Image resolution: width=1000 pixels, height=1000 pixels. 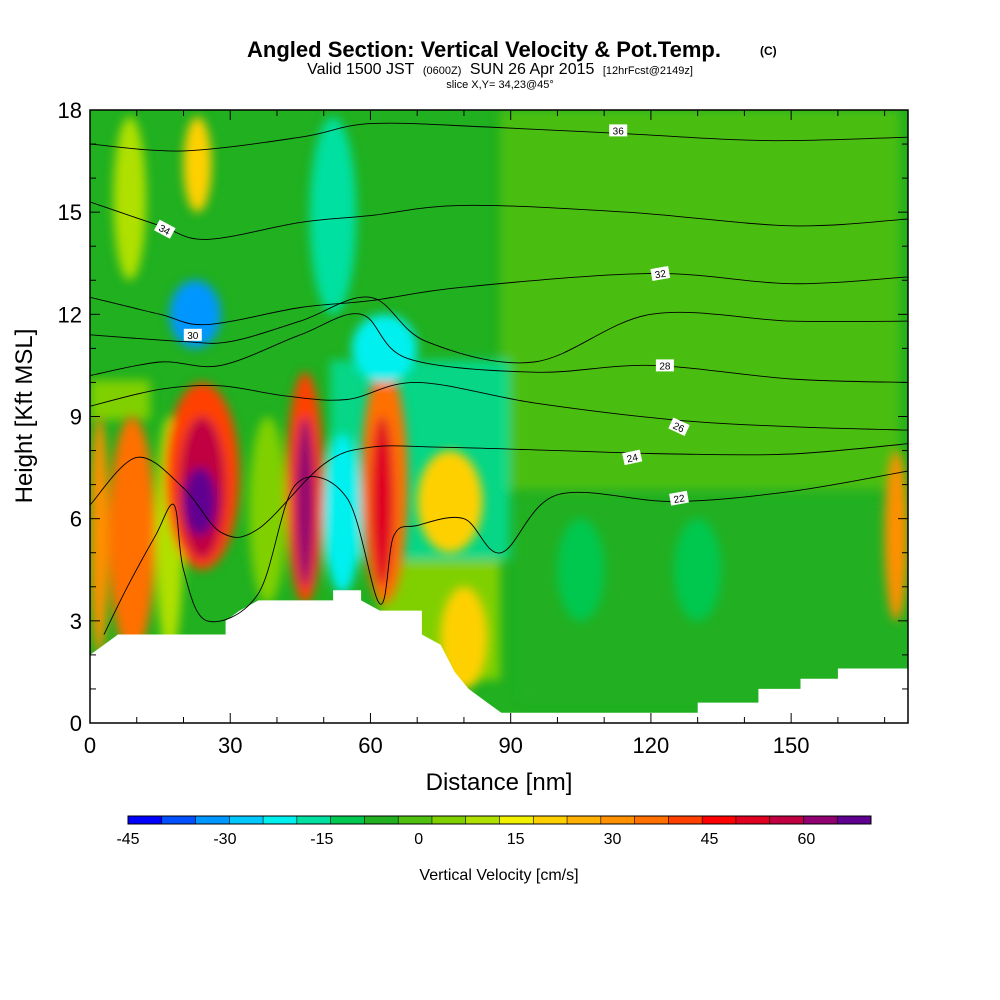 What do you see at coordinates (532, 69) in the screenshot?
I see `subtitle-date: SUN 26 Apr 2015` at bounding box center [532, 69].